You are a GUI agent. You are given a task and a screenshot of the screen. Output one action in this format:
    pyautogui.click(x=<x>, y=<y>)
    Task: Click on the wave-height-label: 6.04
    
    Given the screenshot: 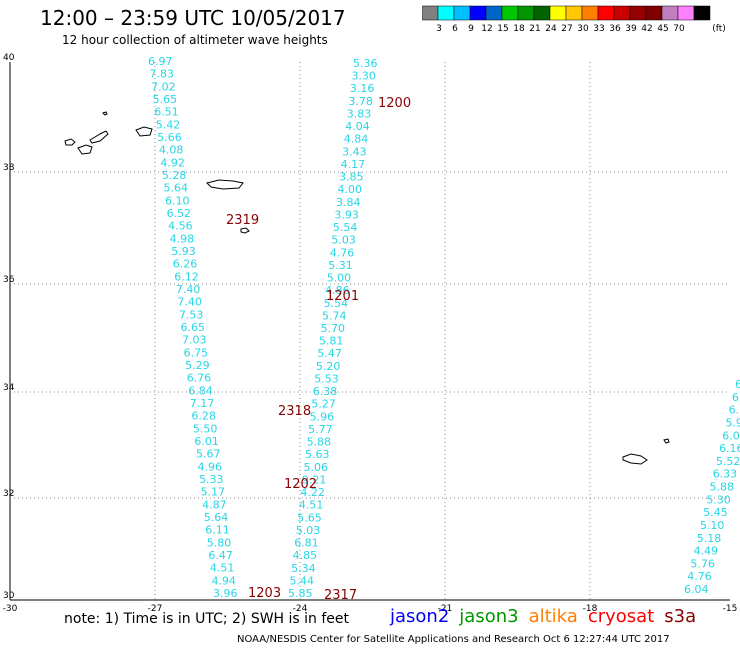 What is the action you would take?
    pyautogui.click(x=696, y=589)
    